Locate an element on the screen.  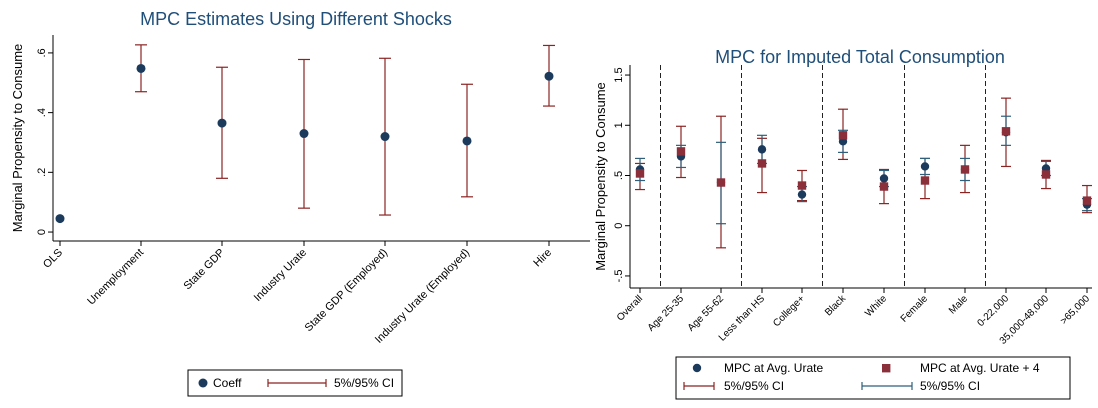
legend-ci-label: 5%/95% CI is located at coordinates (364, 383).